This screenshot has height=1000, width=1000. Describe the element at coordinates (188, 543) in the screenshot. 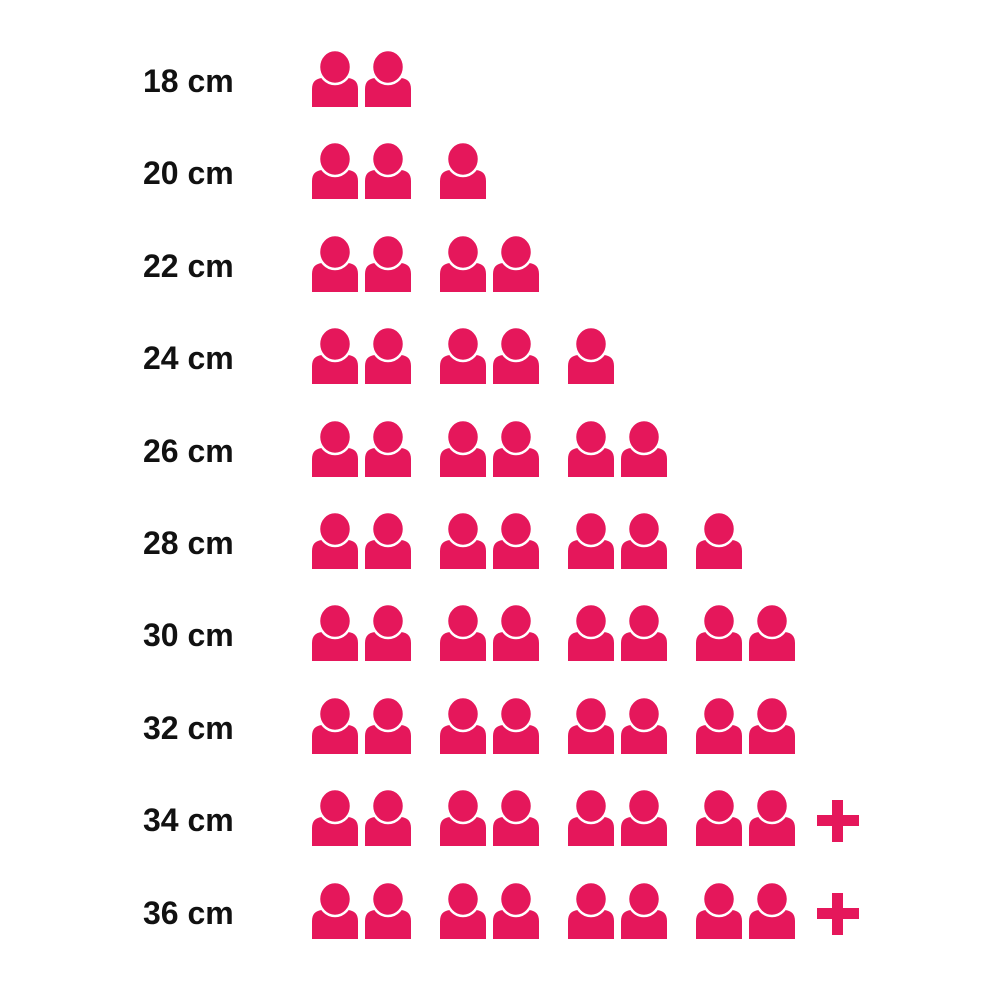

I see `row-label: 28 cm` at that location.